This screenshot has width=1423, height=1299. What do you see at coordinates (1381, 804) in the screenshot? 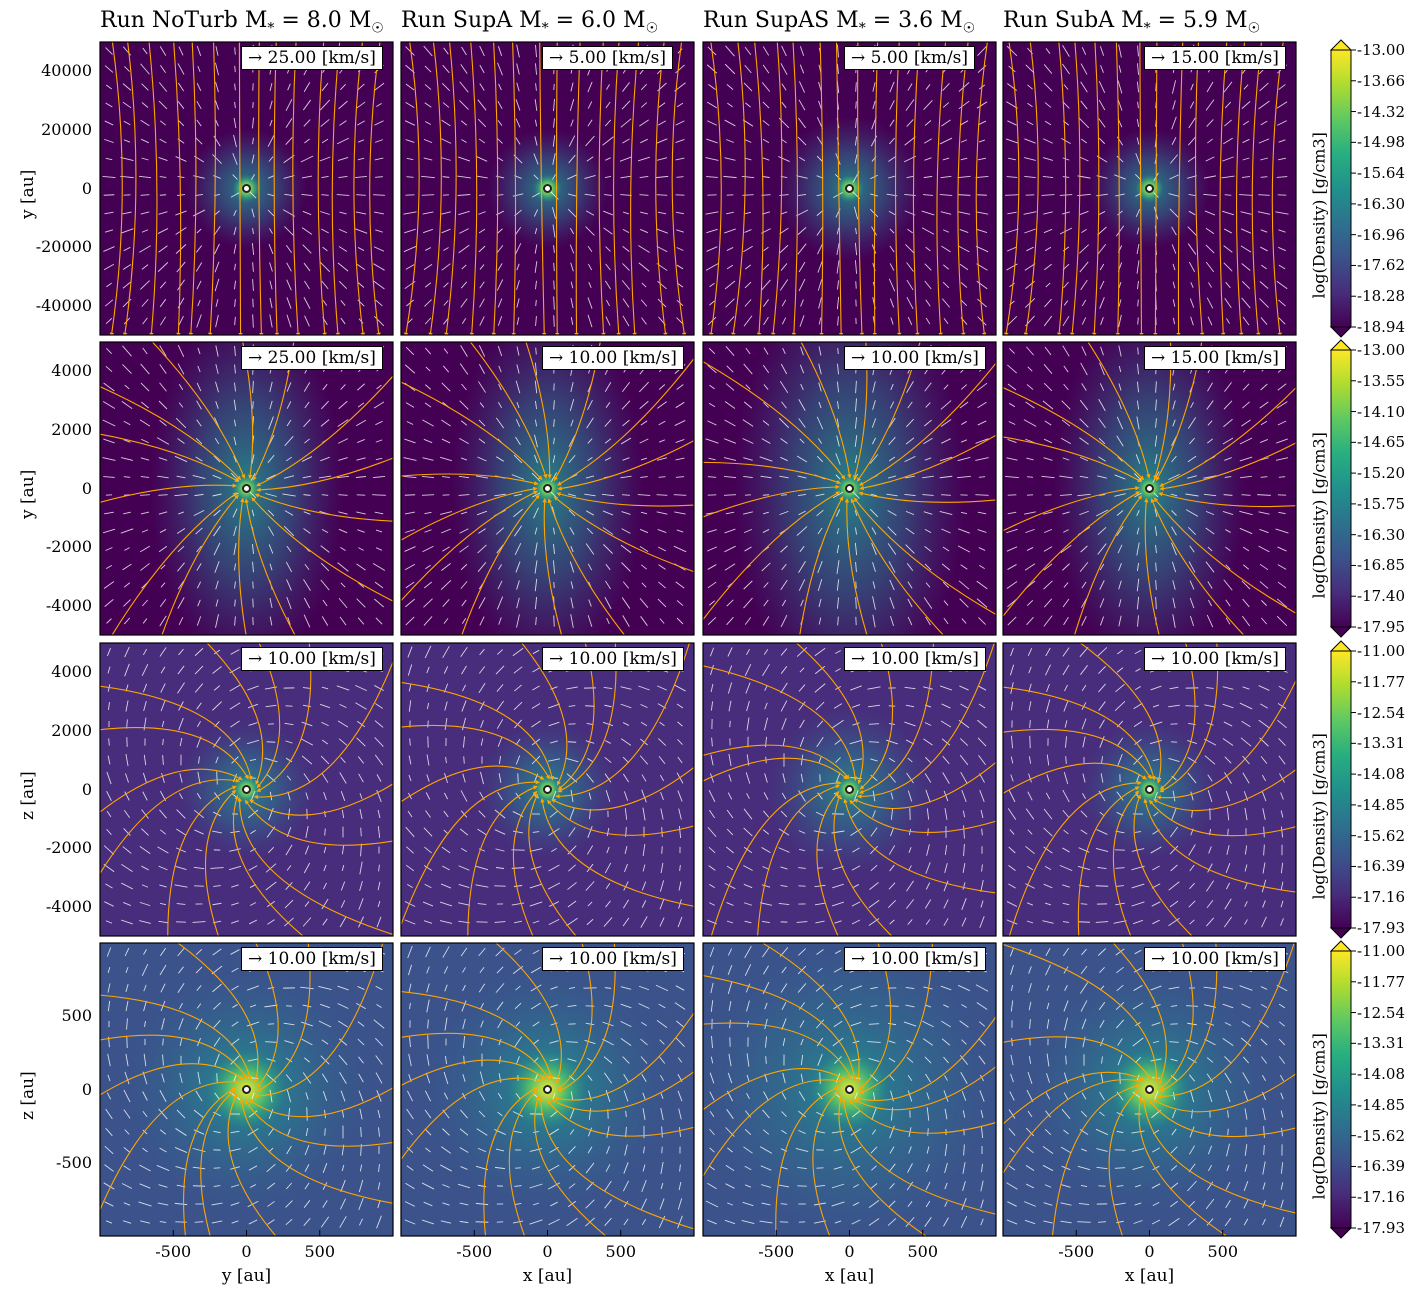
I see `colorbar-tick: -14.85` at bounding box center [1381, 804].